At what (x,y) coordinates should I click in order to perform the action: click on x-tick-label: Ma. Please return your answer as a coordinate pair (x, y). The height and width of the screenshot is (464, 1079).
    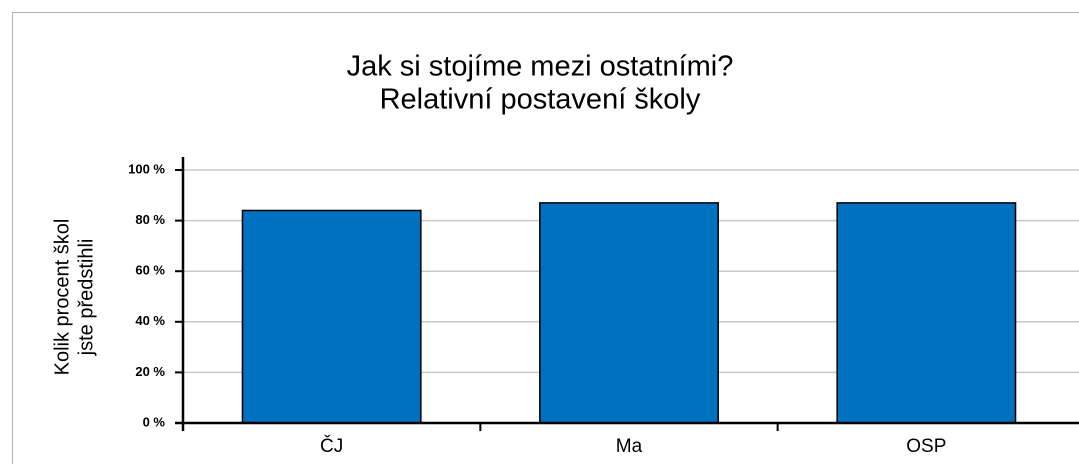
    Looking at the image, I should click on (629, 446).